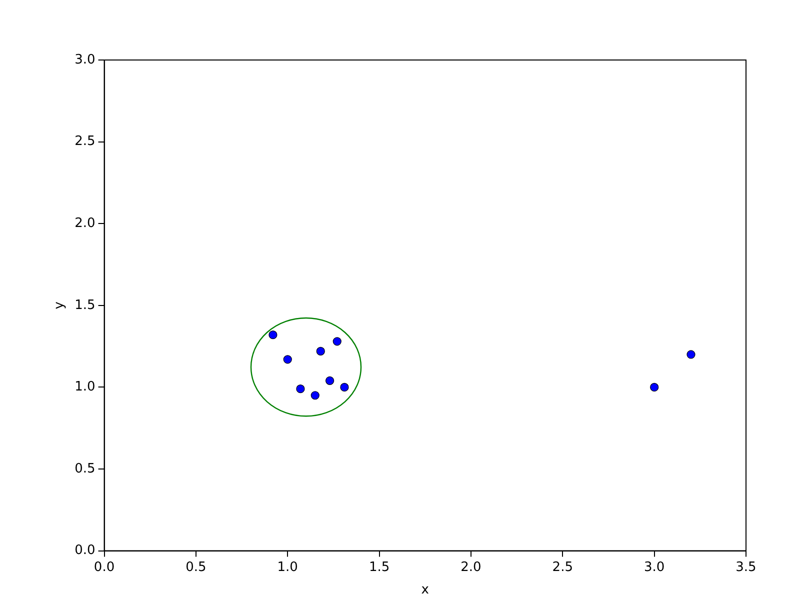 This screenshot has height=612, width=812. I want to click on x-tick-label: 3.0, so click(654, 567).